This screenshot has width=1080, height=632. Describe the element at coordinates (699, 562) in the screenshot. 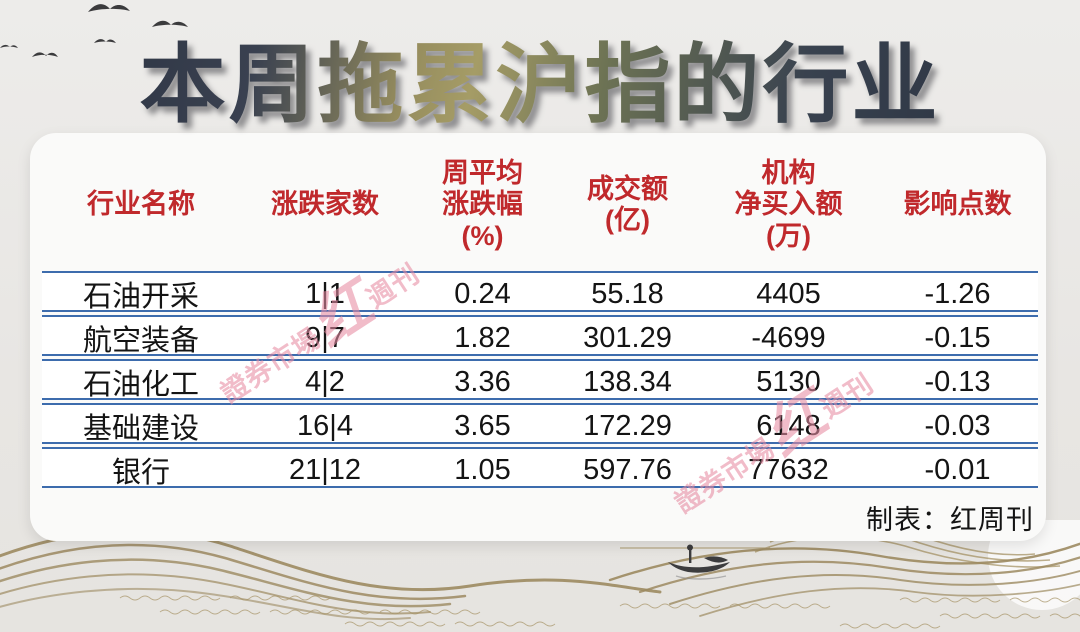

I see `fisherman-boat-icon` at that location.